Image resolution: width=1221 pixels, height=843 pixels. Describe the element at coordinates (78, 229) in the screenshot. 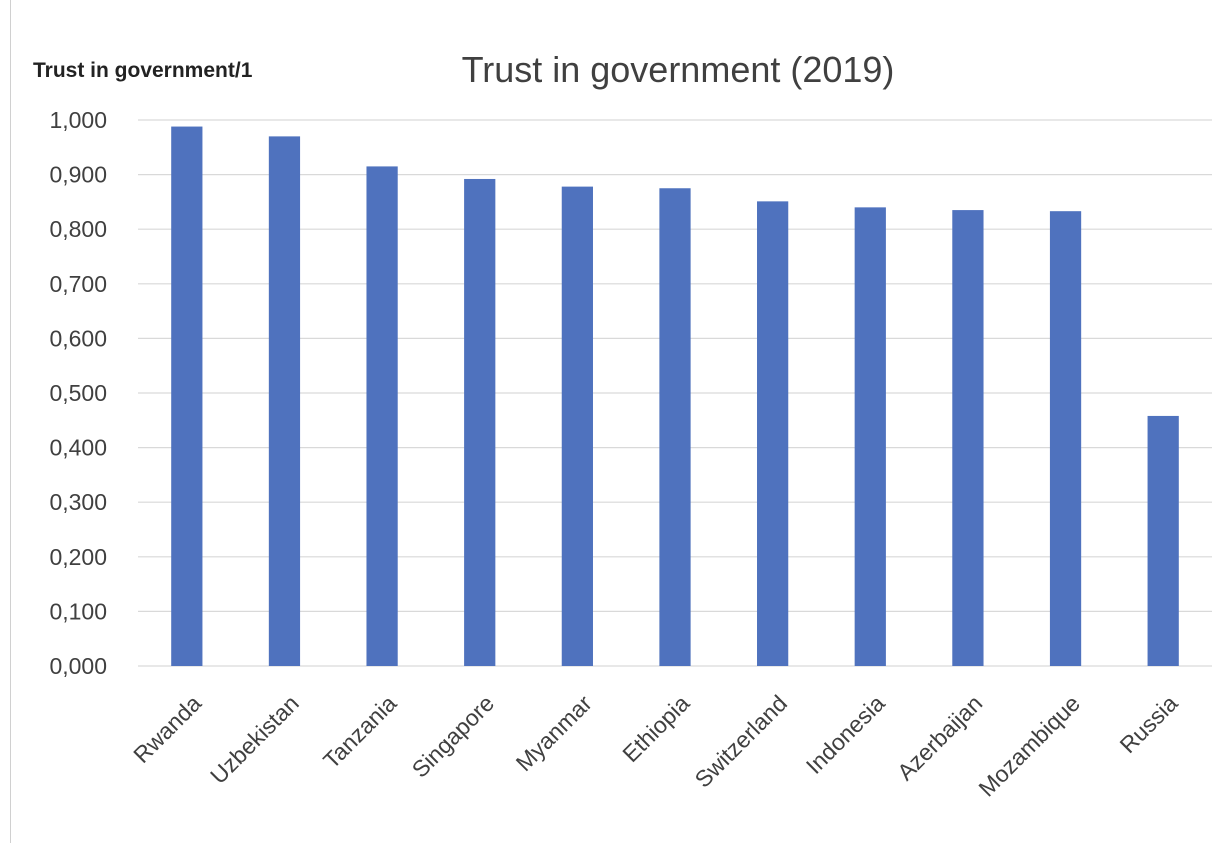

I see `y-tick-label: 0,800` at that location.